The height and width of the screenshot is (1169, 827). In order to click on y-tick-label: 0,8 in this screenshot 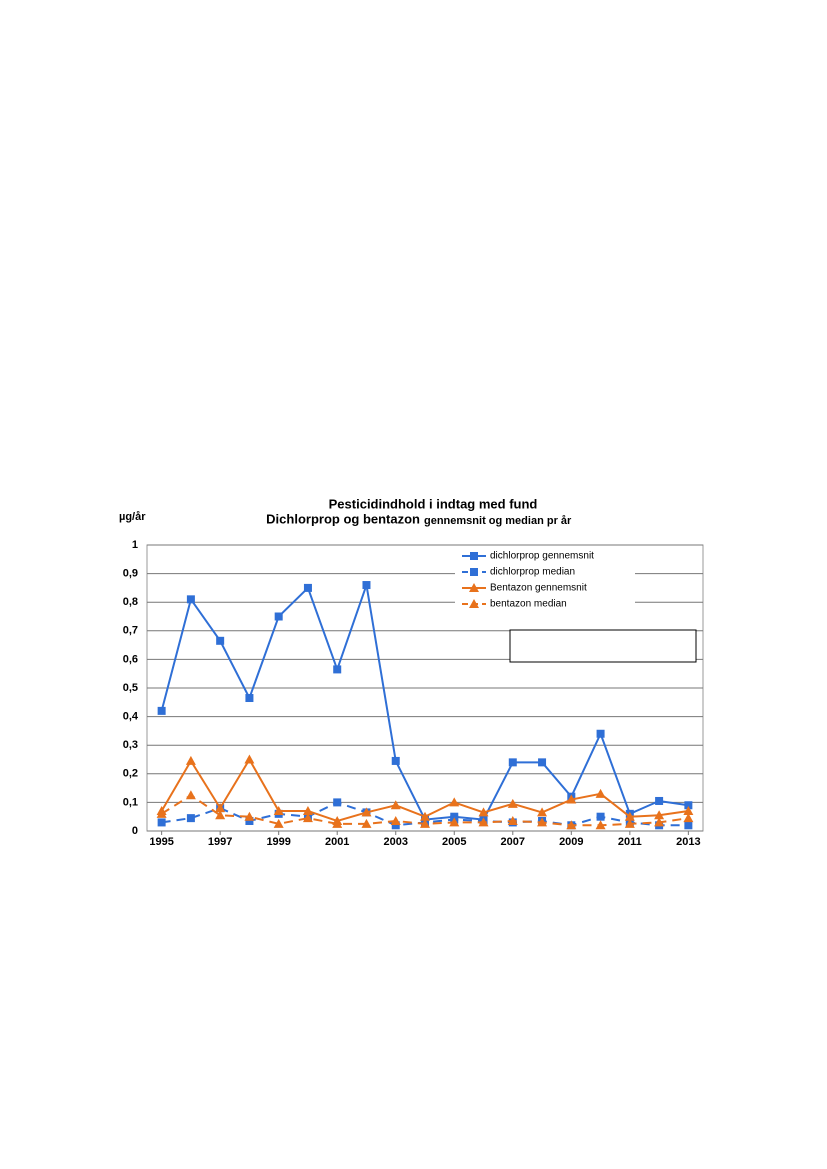, I will do `click(130, 602)`.